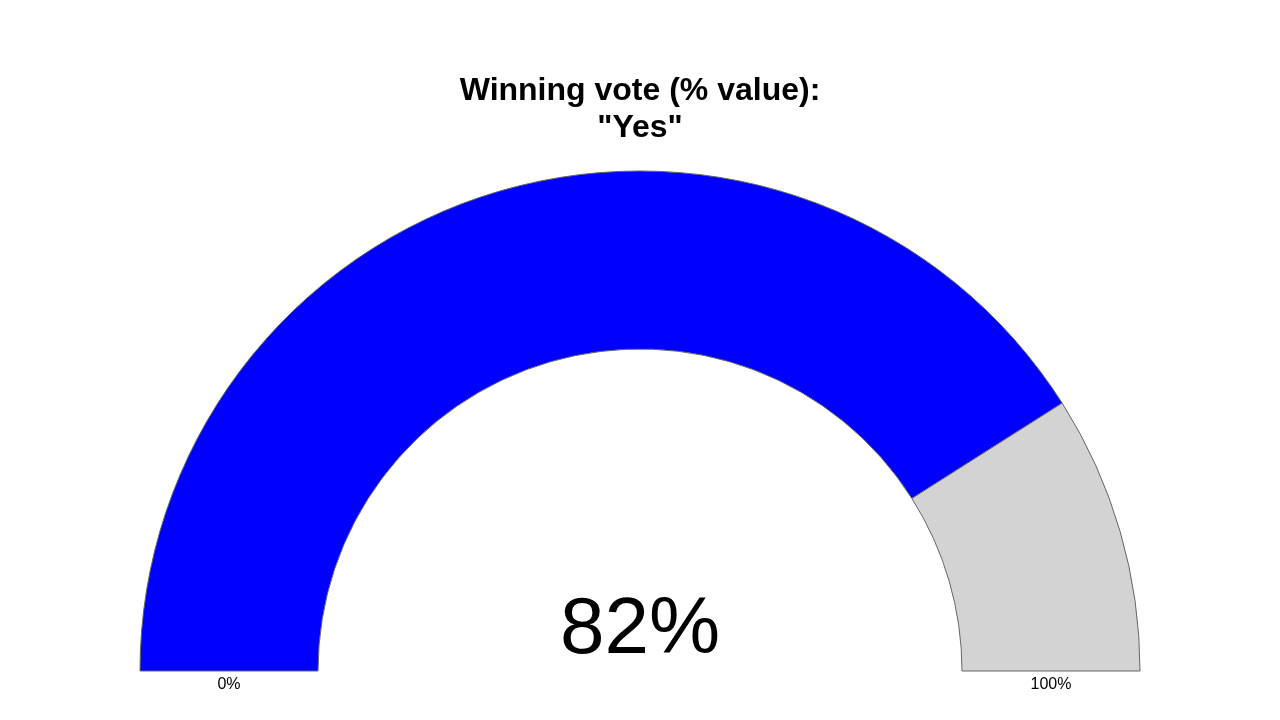  I want to click on chart-title: Winning vote (% value): "Yes", so click(640, 107).